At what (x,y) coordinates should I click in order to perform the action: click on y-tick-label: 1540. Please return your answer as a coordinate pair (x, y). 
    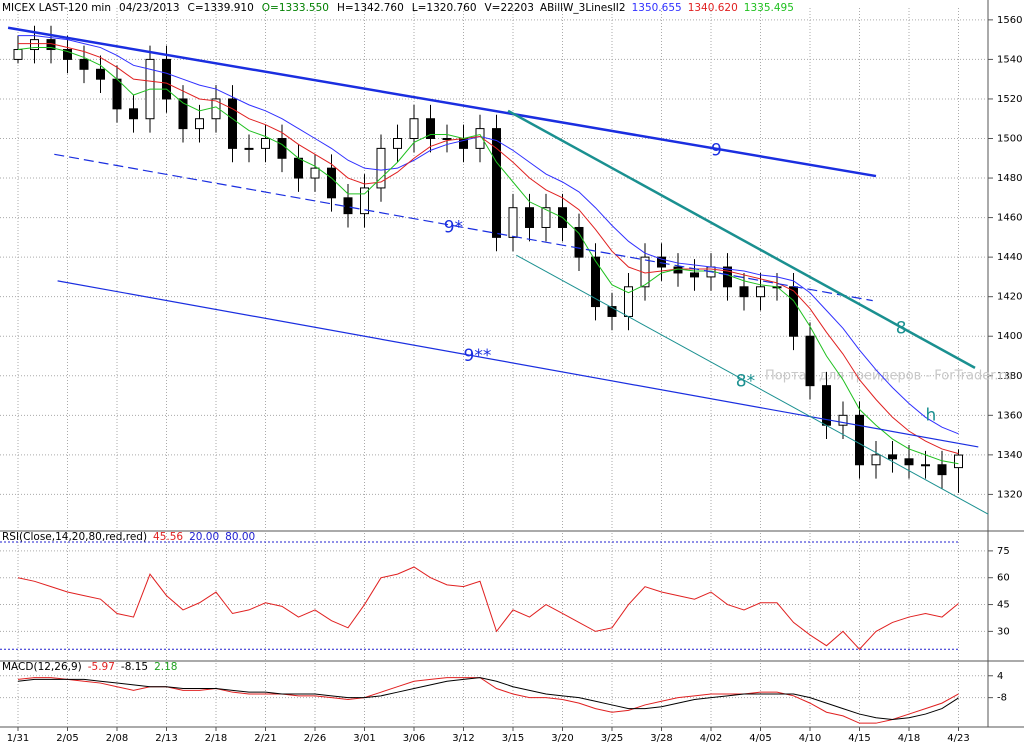
    Looking at the image, I should click on (1009, 59).